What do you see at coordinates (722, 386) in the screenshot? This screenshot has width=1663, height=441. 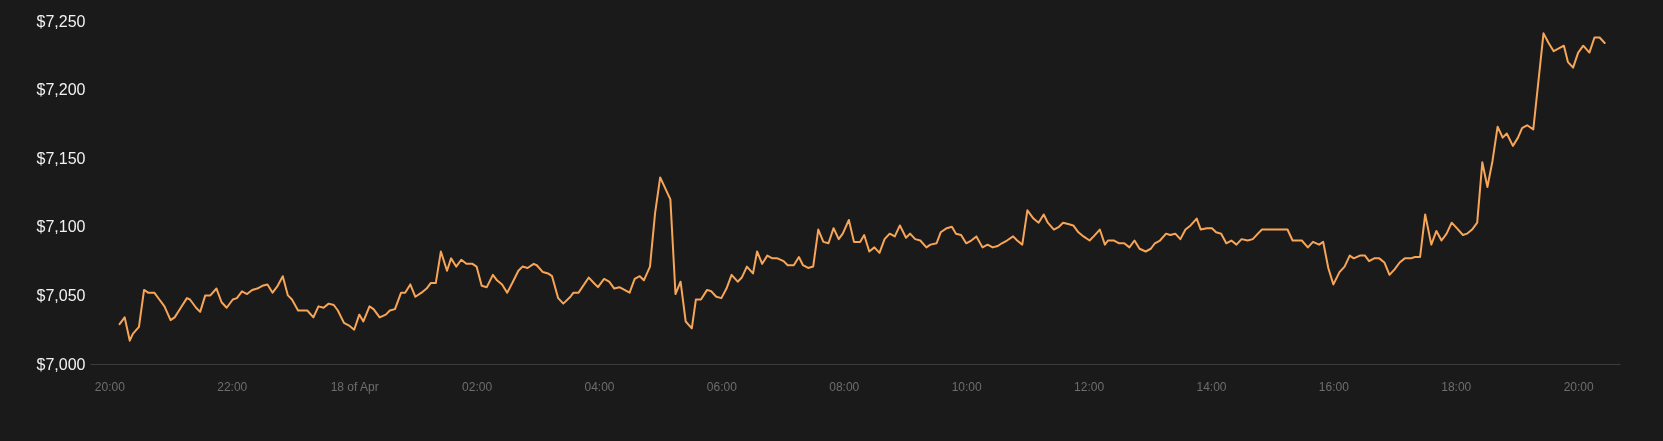 I see `x-tick-label: 06:00` at bounding box center [722, 386].